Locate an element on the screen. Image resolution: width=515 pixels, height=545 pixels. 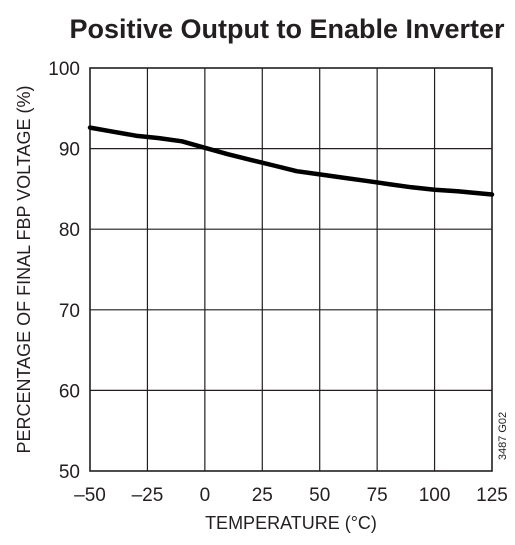
x-tick-label: 25 is located at coordinates (262, 495).